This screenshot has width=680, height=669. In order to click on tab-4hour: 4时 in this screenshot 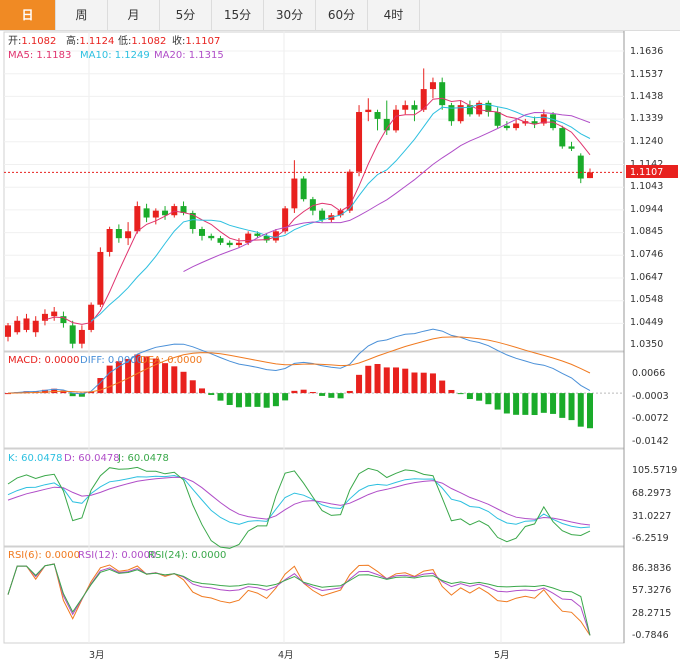, I will do `click(394, 15)`.